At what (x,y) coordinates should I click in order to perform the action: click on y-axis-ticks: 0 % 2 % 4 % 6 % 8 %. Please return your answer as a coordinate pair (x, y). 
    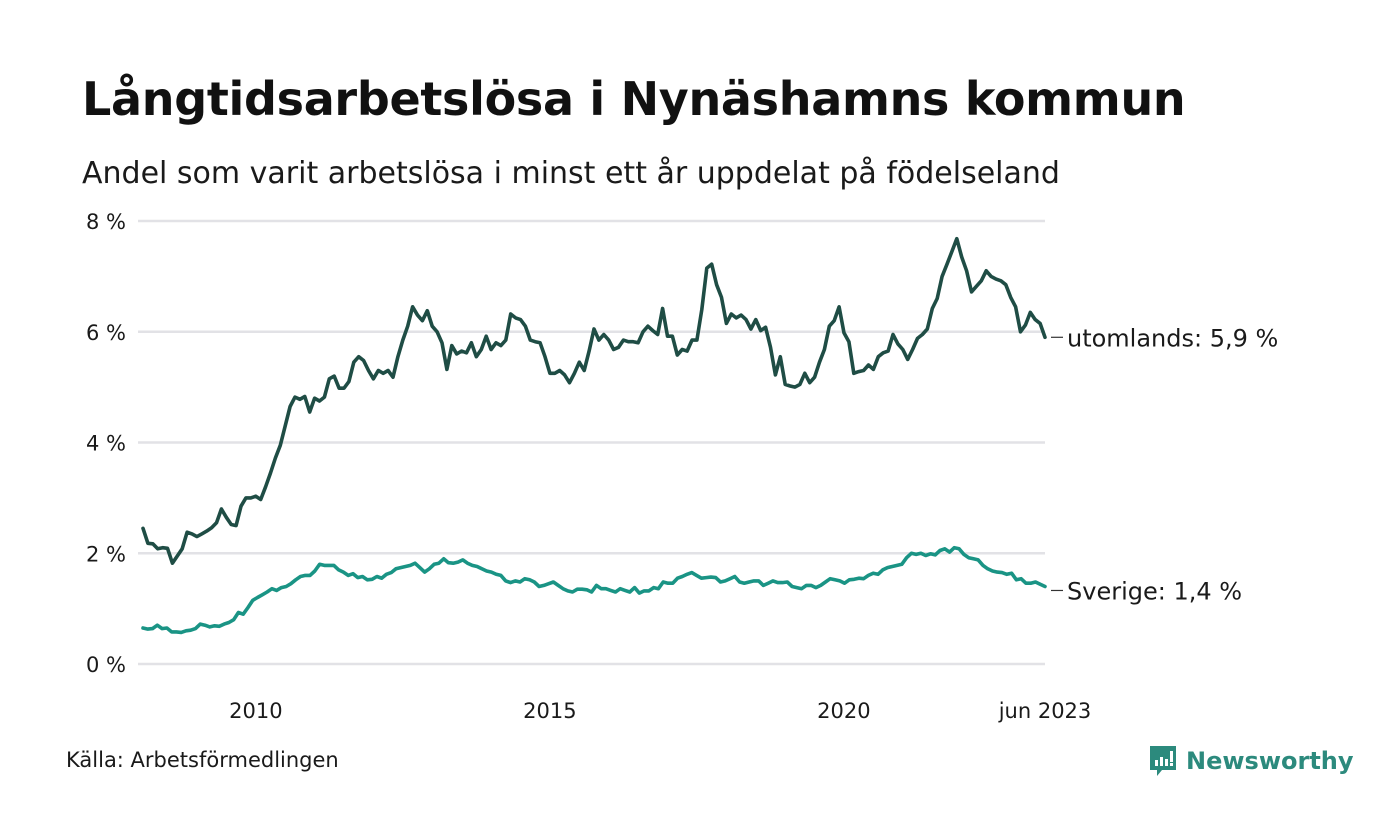
    Looking at the image, I should click on (106, 443).